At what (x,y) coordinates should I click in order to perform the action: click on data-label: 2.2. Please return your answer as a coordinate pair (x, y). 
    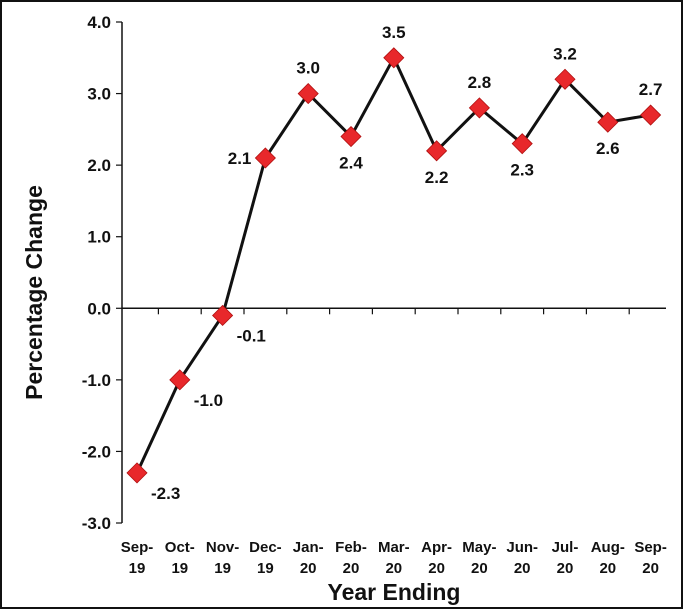
    Looking at the image, I should click on (437, 177).